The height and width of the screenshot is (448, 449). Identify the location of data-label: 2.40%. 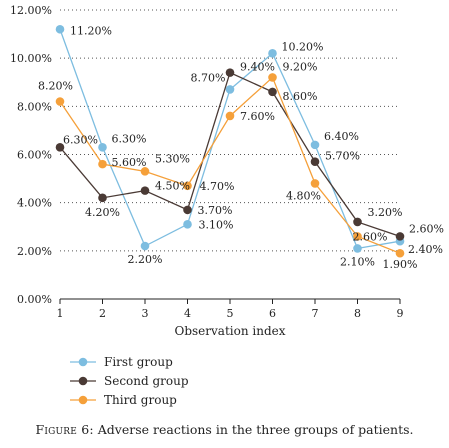
(425, 249).